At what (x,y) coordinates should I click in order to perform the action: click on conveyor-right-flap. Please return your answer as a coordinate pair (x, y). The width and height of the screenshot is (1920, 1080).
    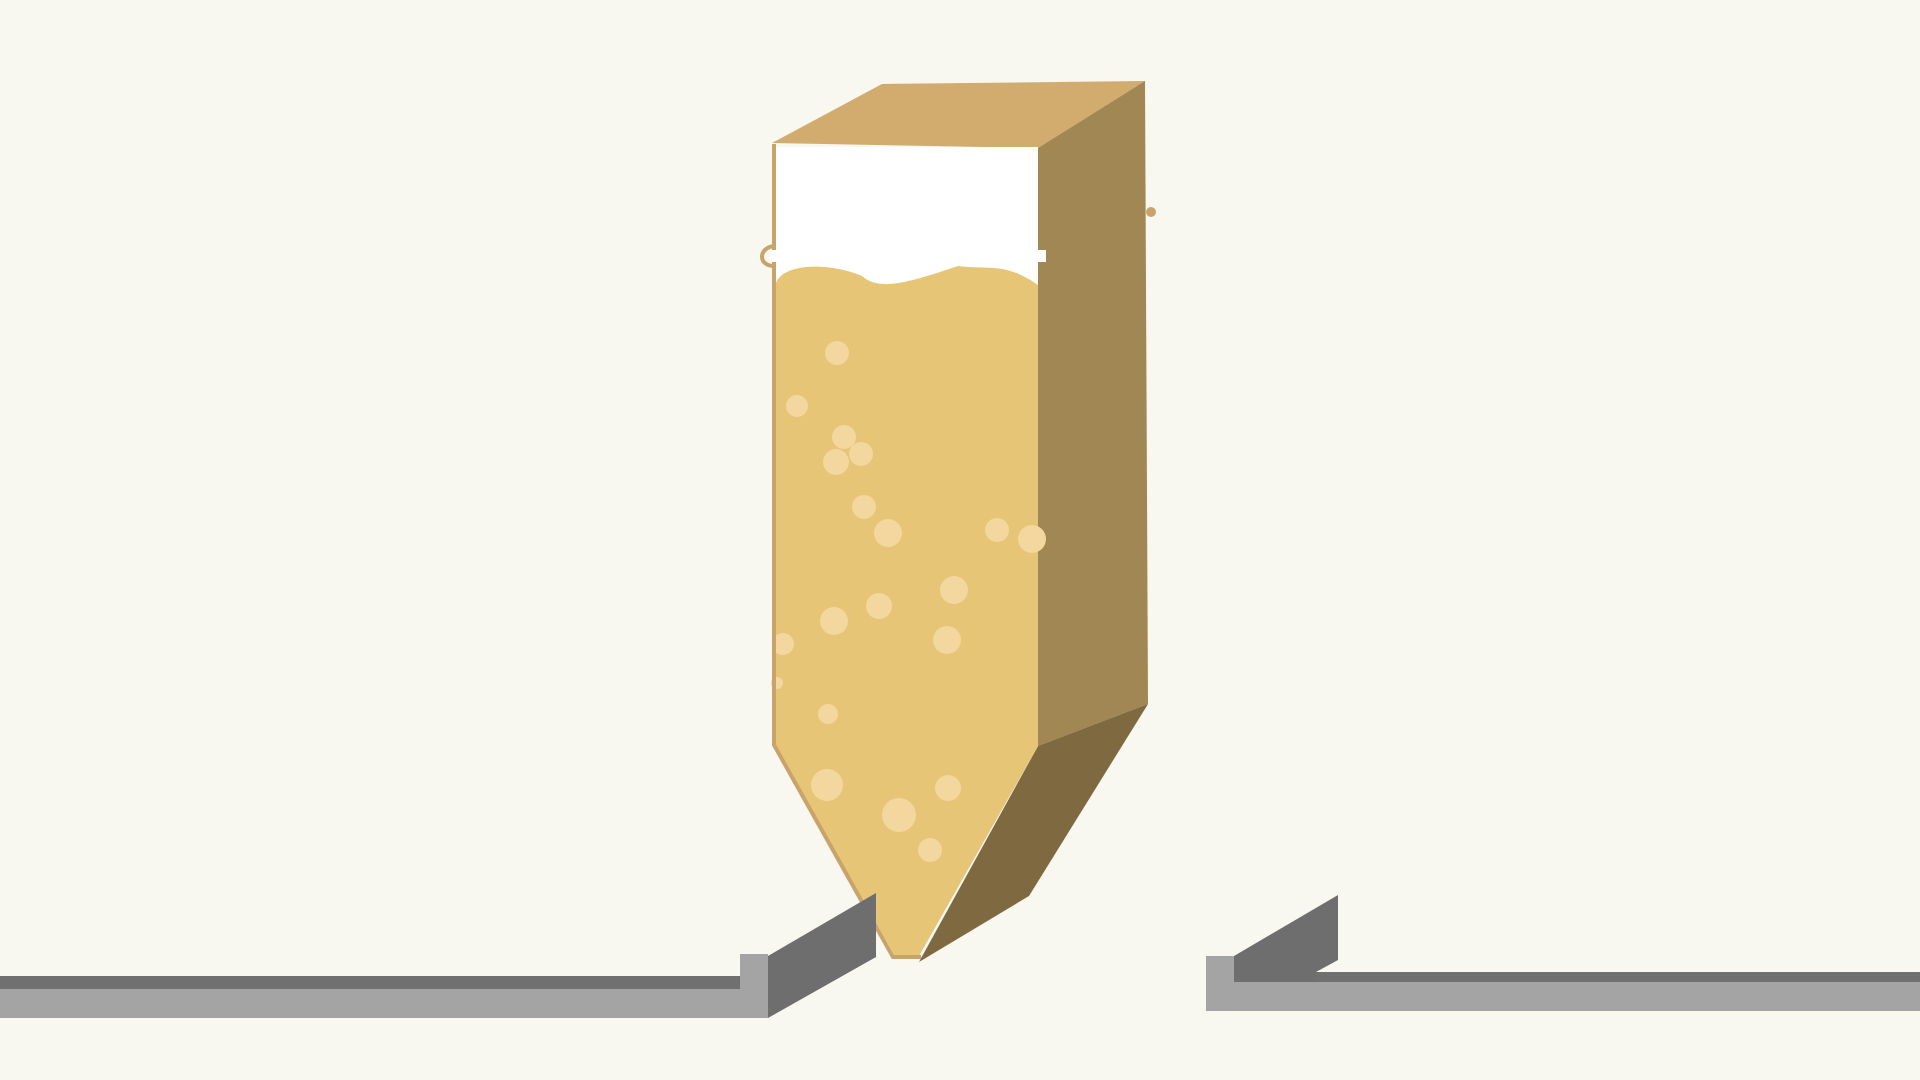
    Looking at the image, I should click on (1286, 938).